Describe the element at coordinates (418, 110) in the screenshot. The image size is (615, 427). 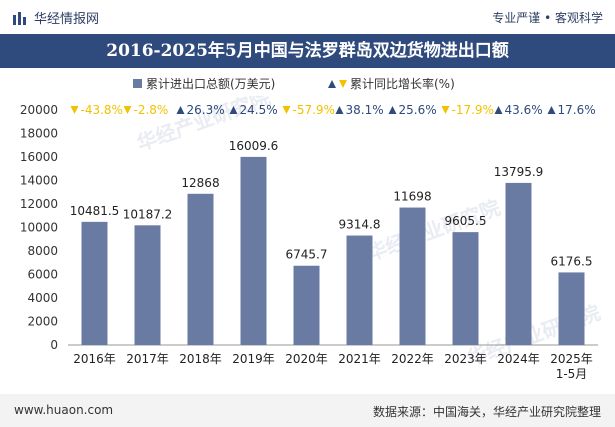
I see `growth-label: 25.6%` at that location.